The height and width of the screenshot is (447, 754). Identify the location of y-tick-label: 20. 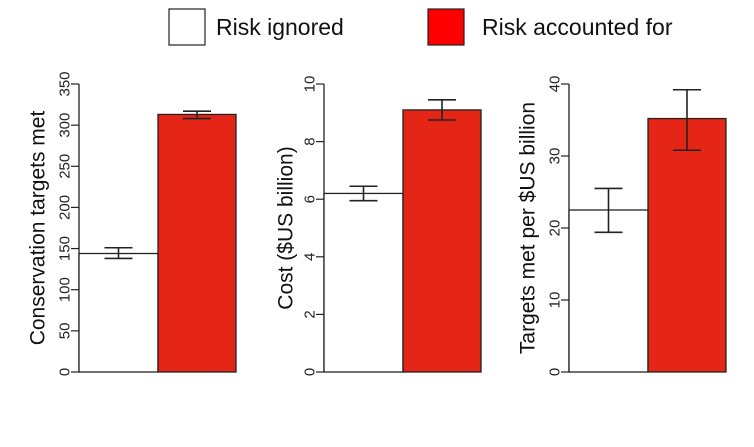
(555, 228).